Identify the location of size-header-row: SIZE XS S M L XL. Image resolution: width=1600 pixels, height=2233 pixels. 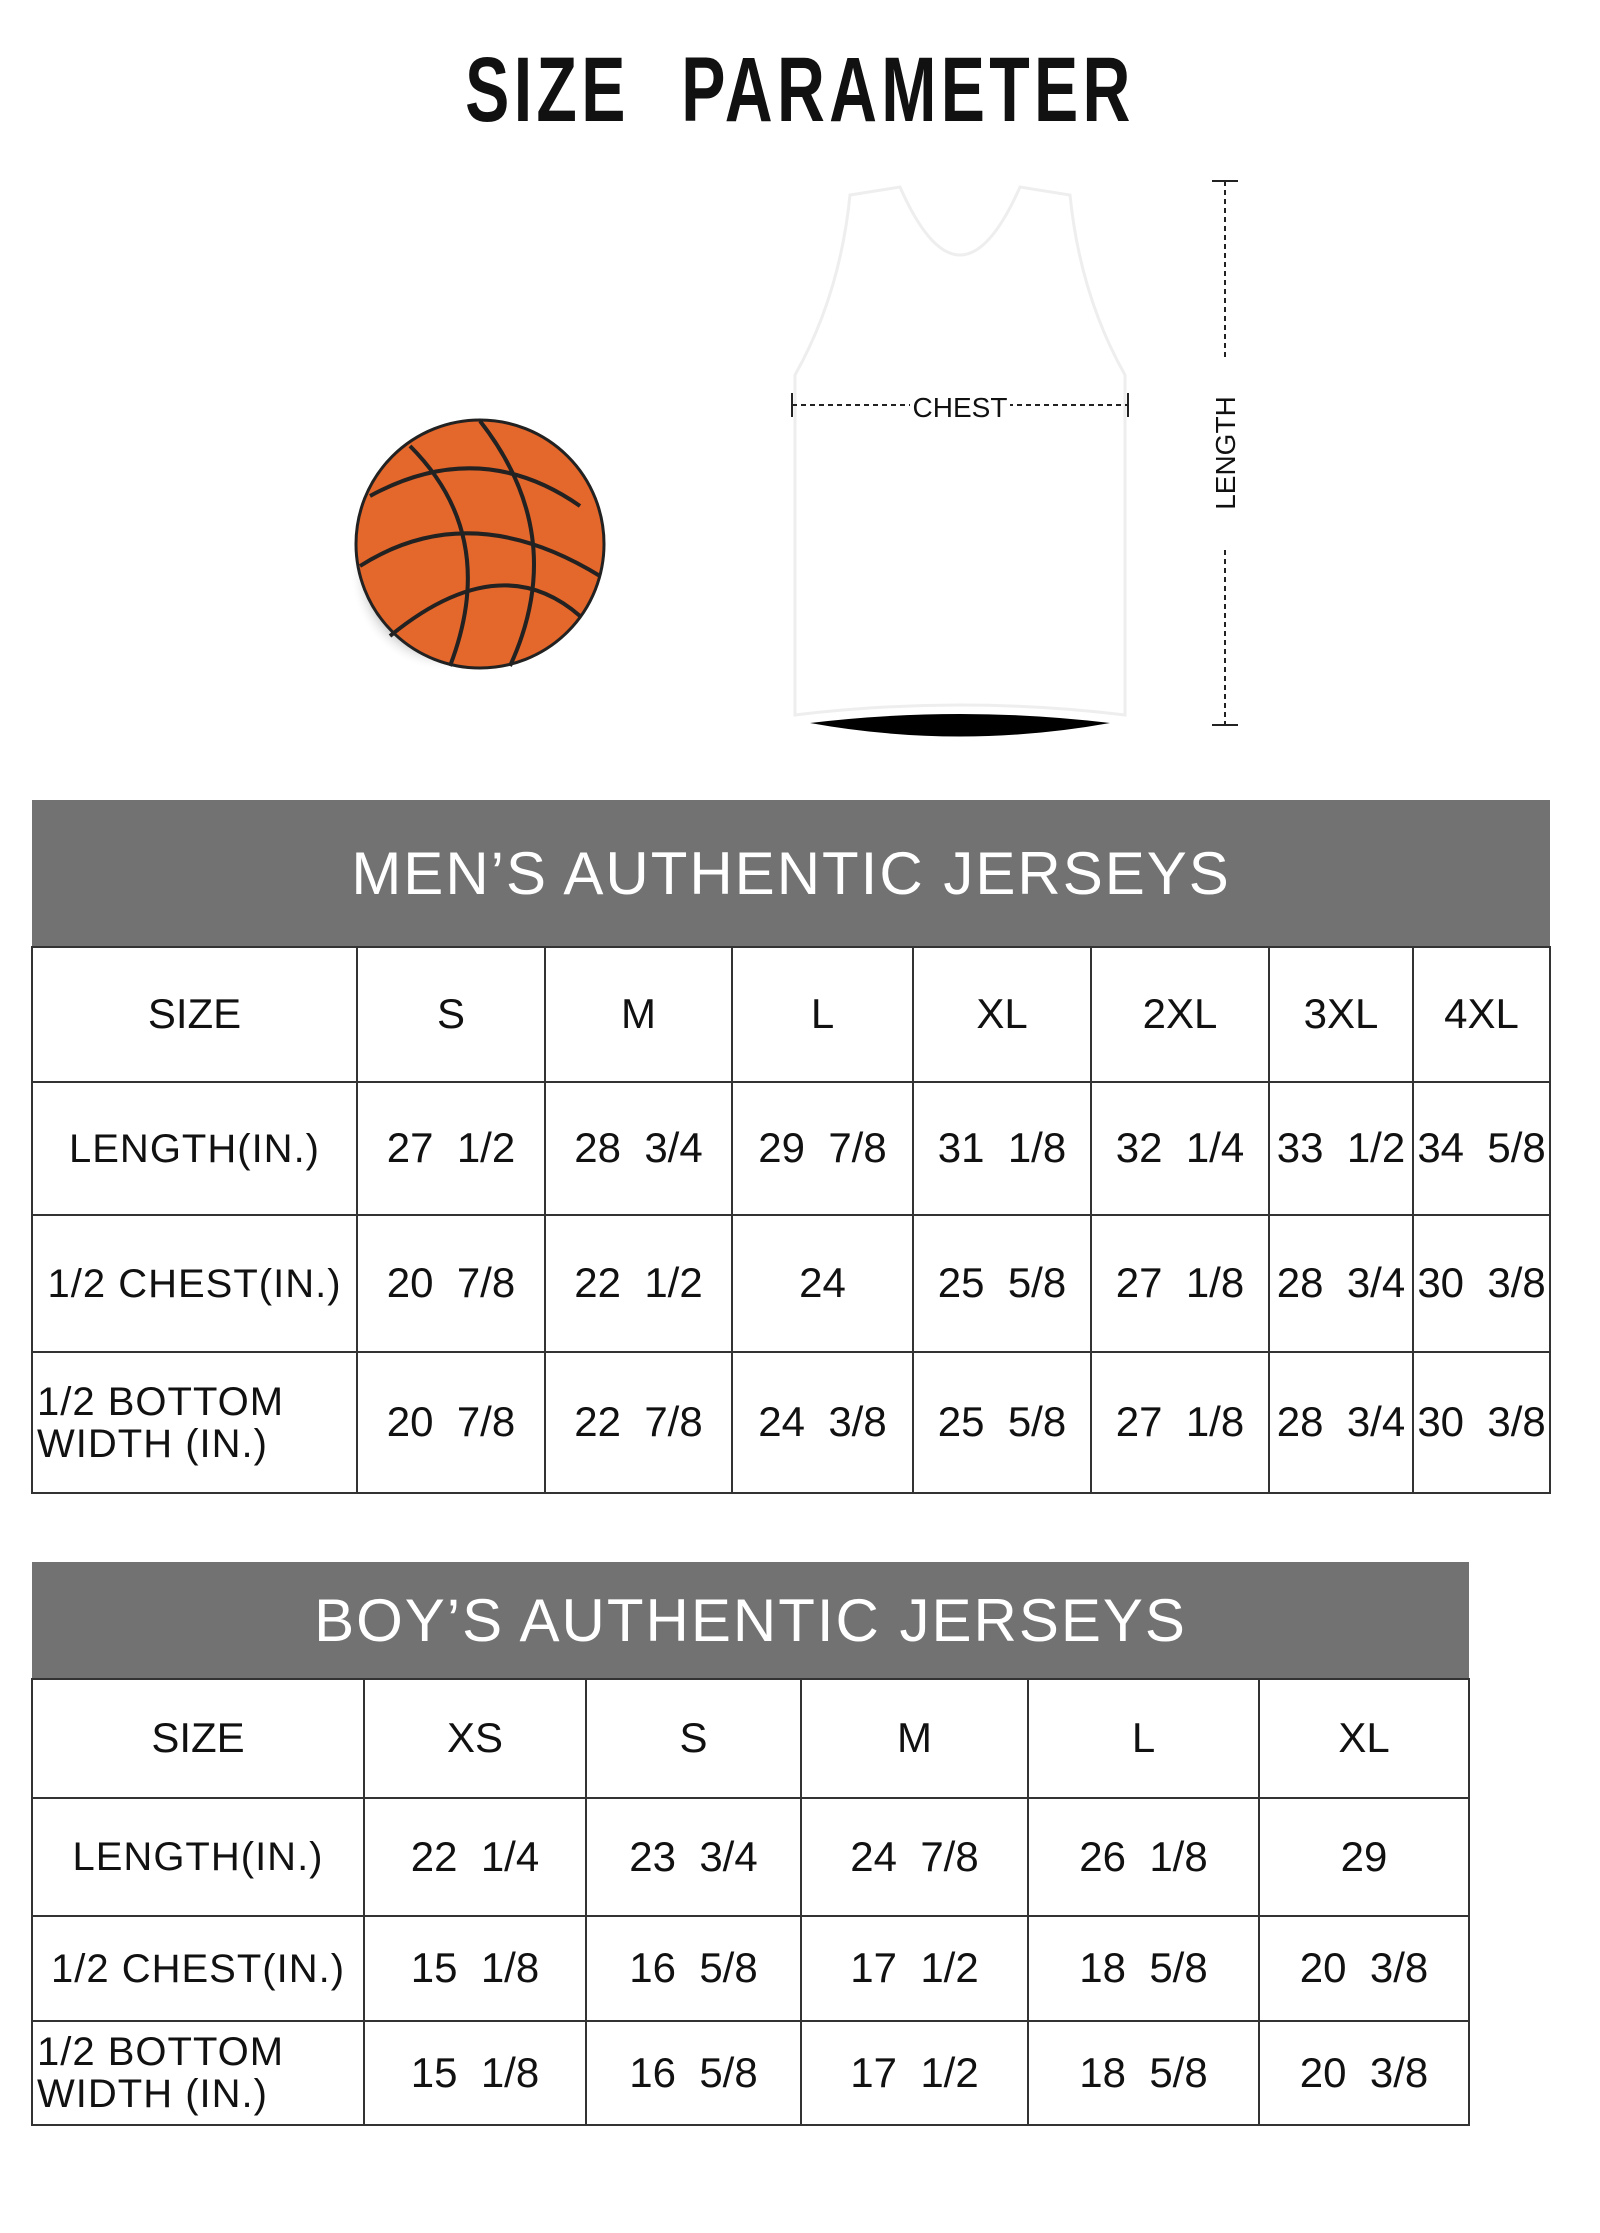
(751, 1738).